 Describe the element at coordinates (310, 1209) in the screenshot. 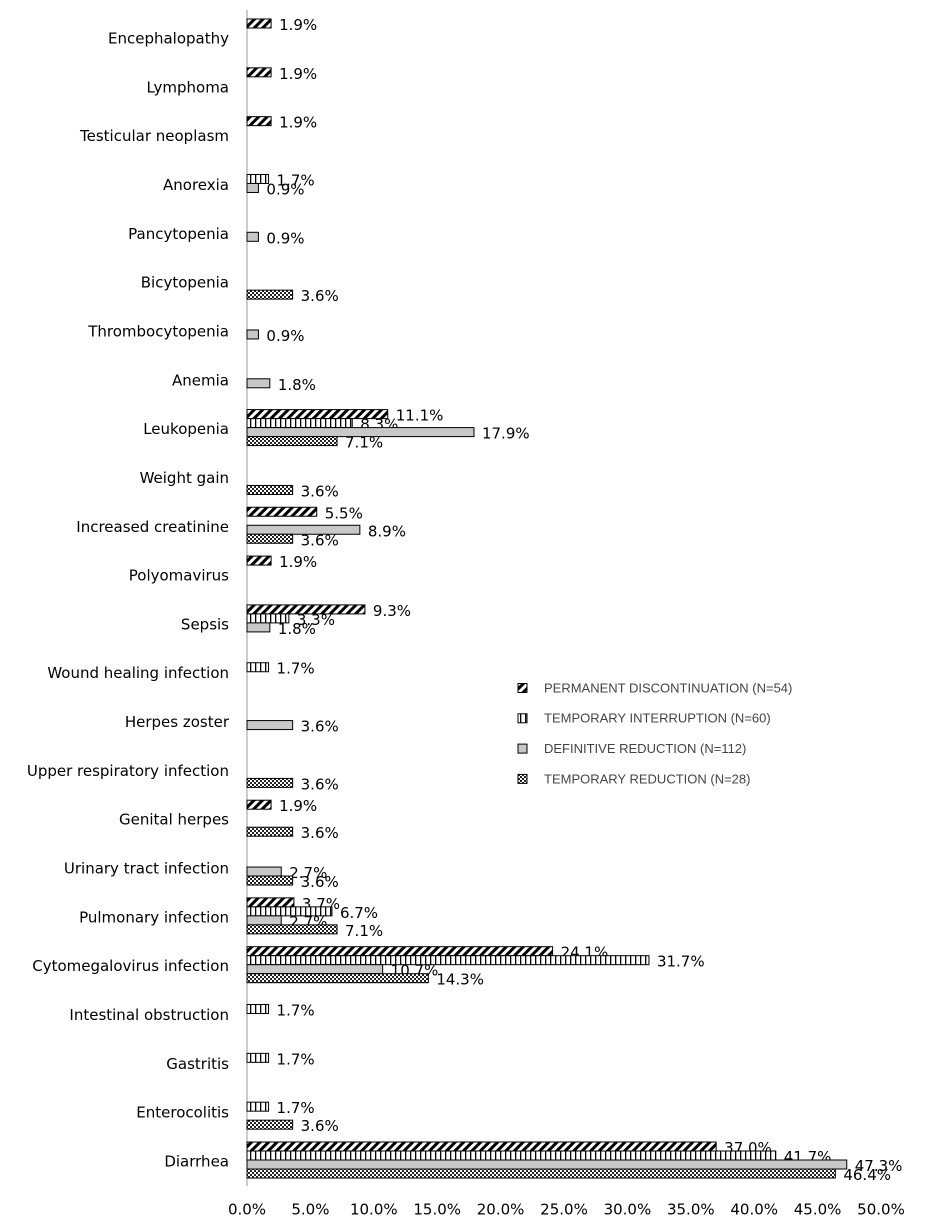

I see `x-tick-label: 5.0%` at that location.